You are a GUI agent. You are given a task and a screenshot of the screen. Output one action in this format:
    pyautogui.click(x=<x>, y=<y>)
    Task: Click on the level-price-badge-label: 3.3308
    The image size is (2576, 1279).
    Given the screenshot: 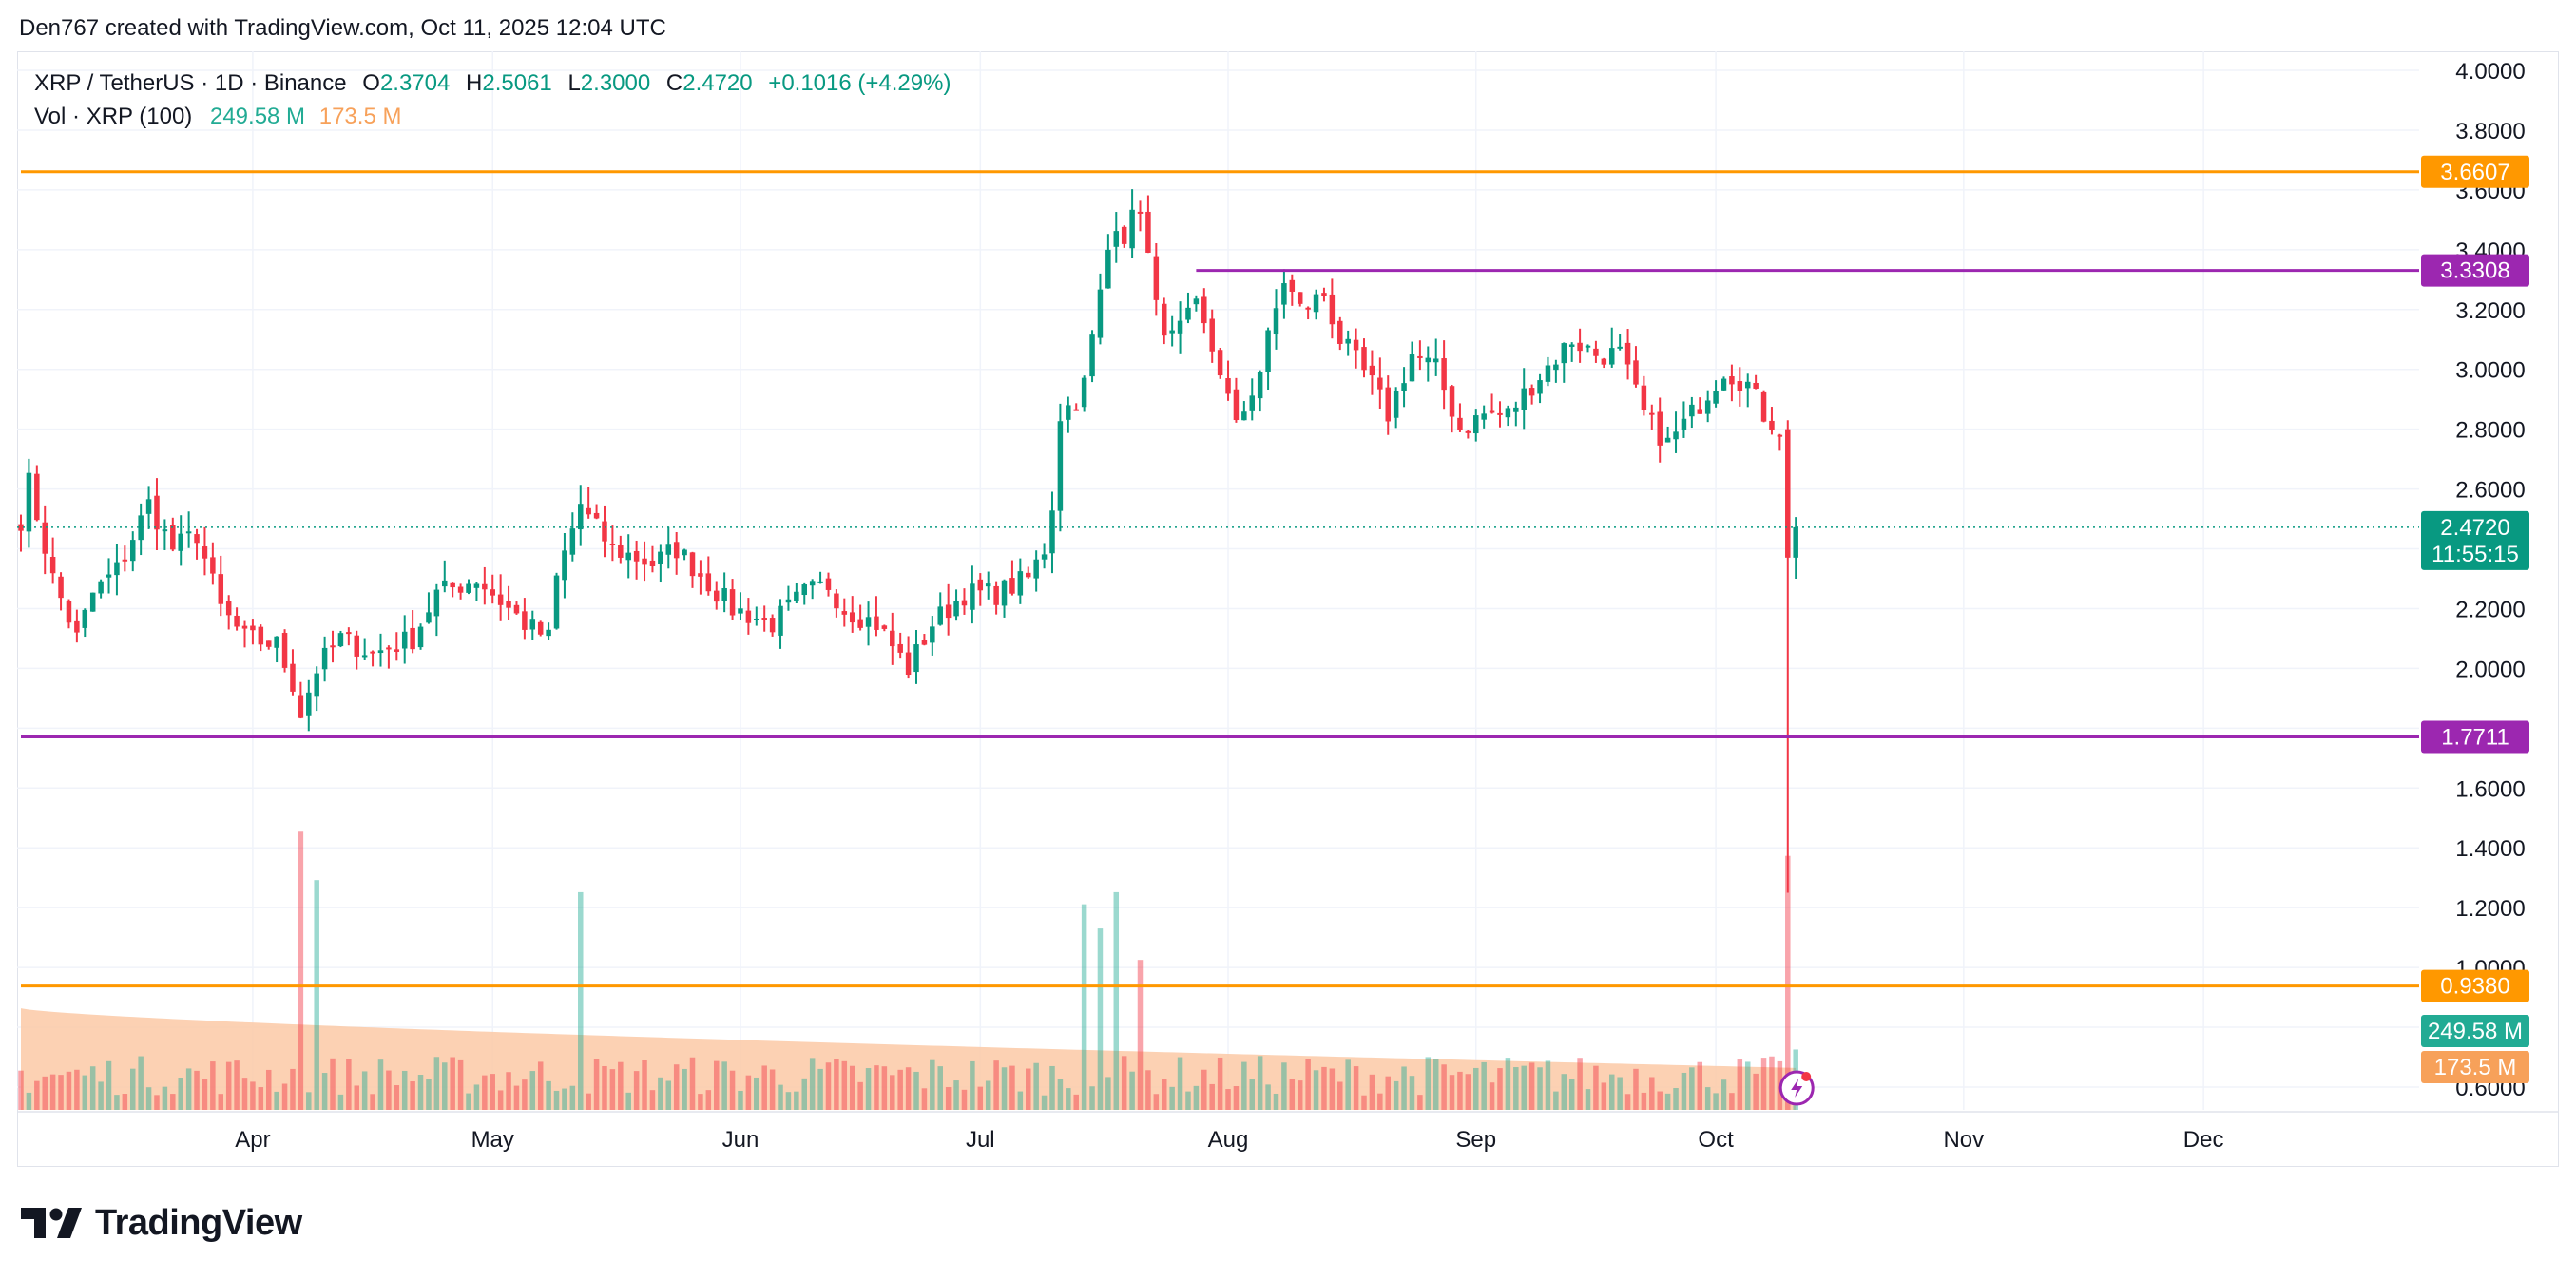 What is the action you would take?
    pyautogui.click(x=2475, y=271)
    